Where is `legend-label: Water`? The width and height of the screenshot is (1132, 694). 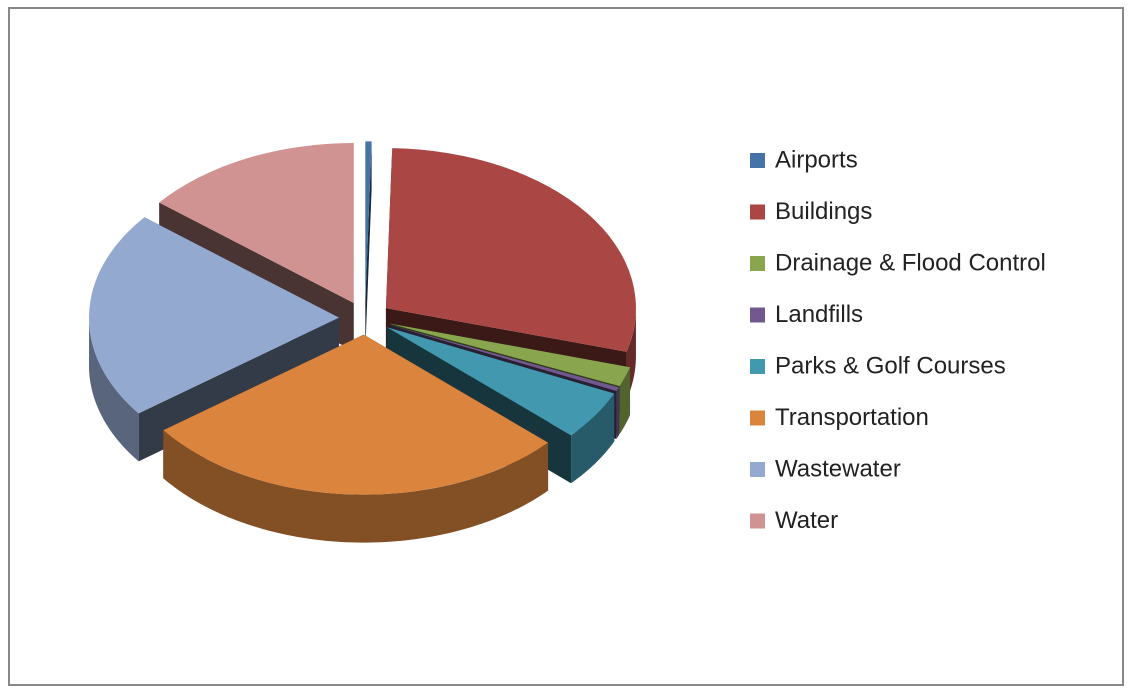
legend-label: Water is located at coordinates (806, 520).